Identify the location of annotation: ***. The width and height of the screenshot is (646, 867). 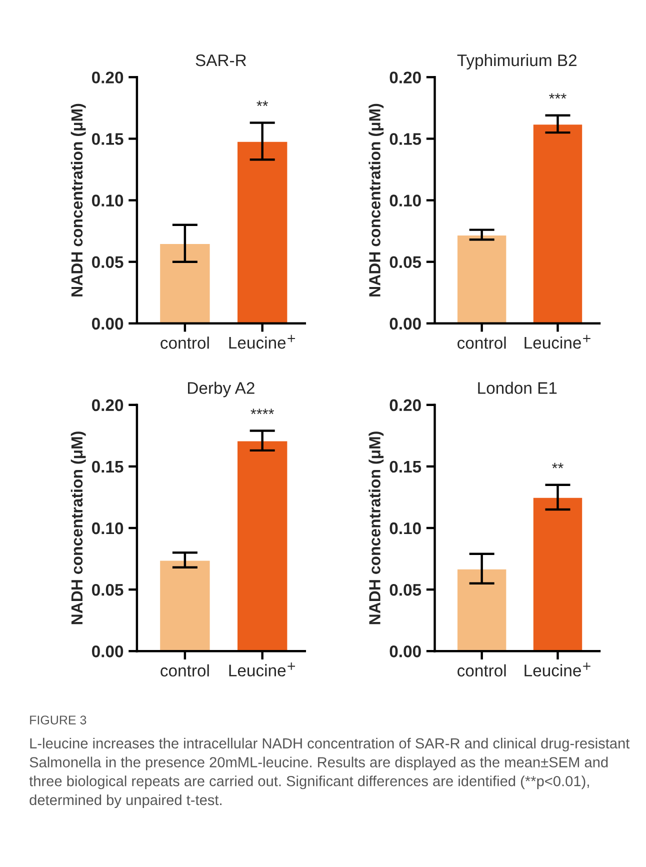
(557, 96).